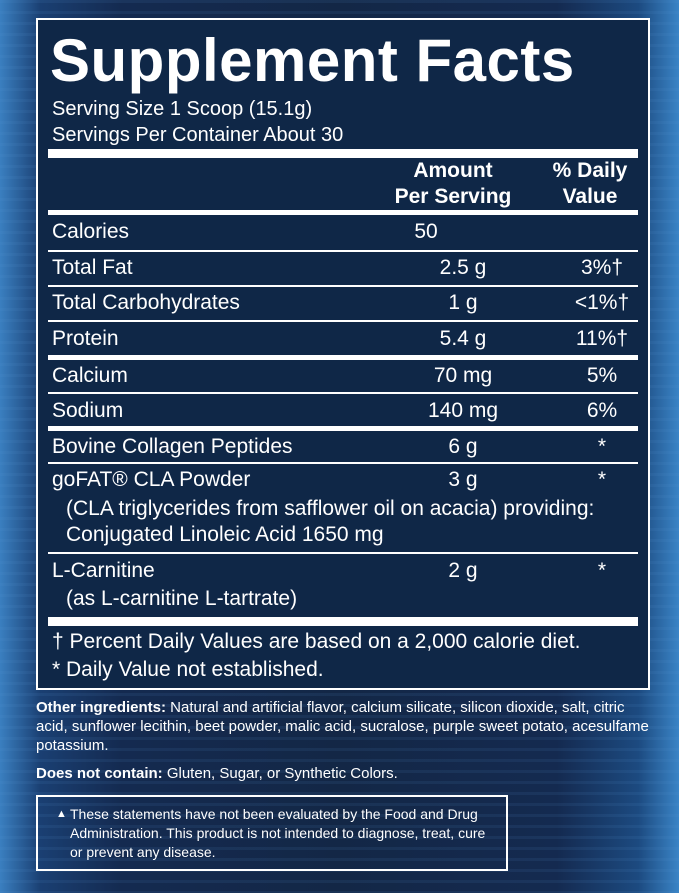 The width and height of the screenshot is (679, 893). Describe the element at coordinates (343, 376) in the screenshot. I see `nutrient-row-calcium: Calcium 70 mg 5%` at that location.